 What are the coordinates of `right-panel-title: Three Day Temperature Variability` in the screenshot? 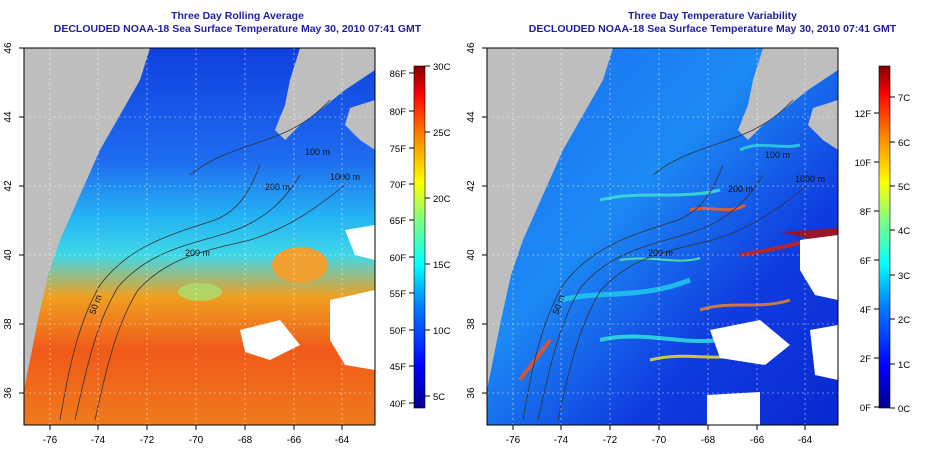 It's located at (712, 16).